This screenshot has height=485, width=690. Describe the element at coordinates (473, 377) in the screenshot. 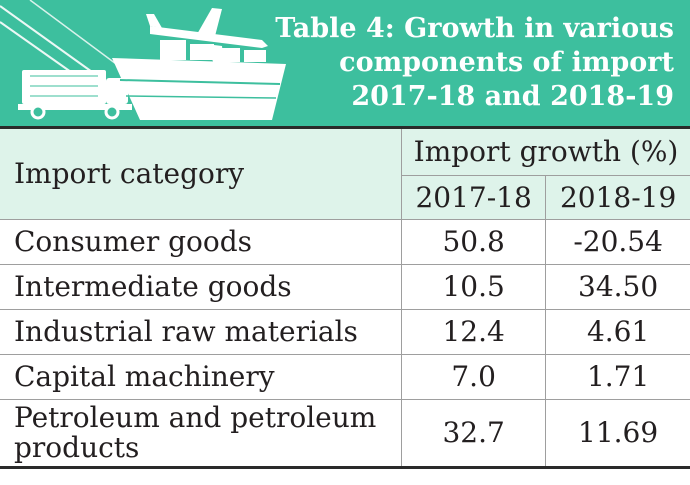

I see `row-value-2017-18: 7.0` at that location.